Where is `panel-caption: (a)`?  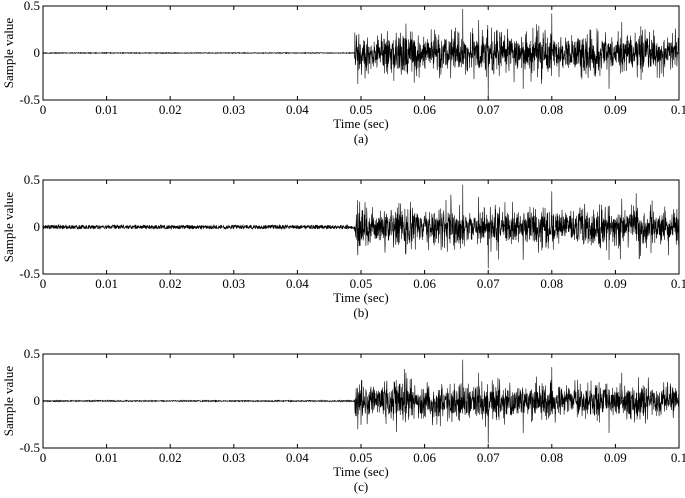
panel-caption: (a) is located at coordinates (361, 138).